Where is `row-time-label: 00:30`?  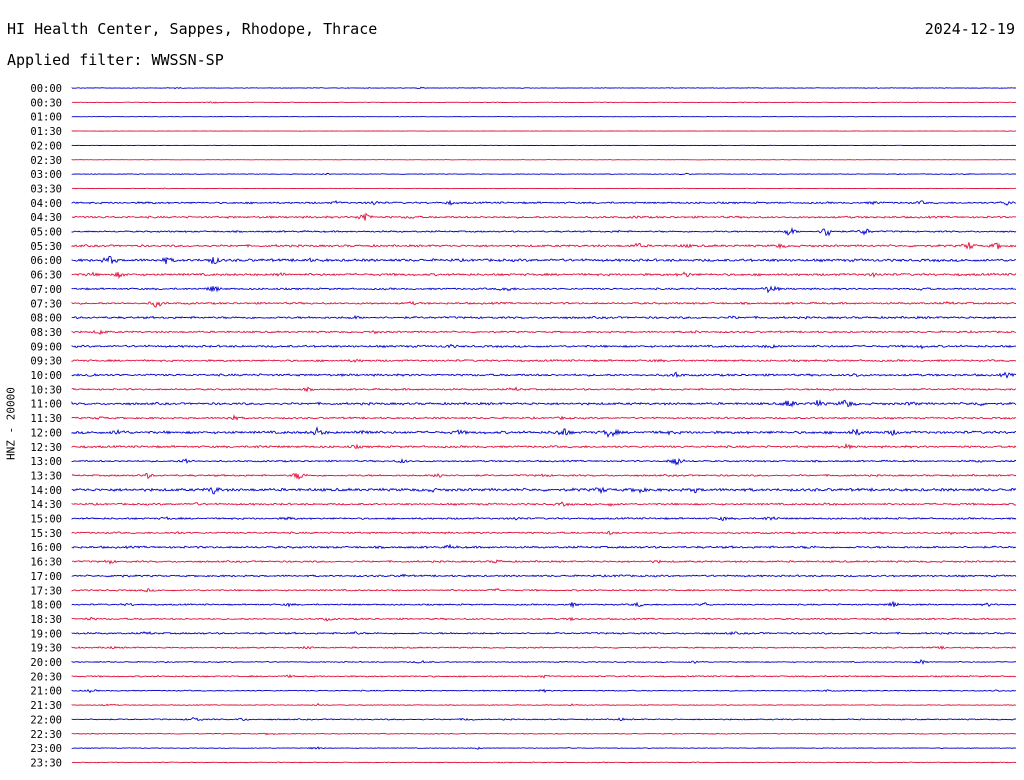 row-time-label: 00:30 is located at coordinates (46, 103).